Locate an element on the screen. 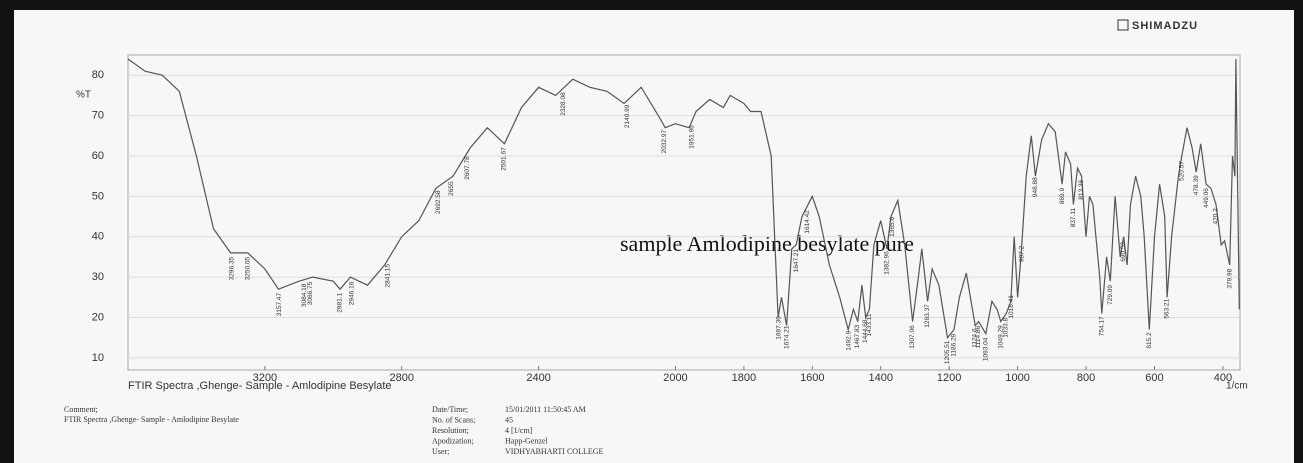  peak-label: 1951.96 is located at coordinates (692, 137).